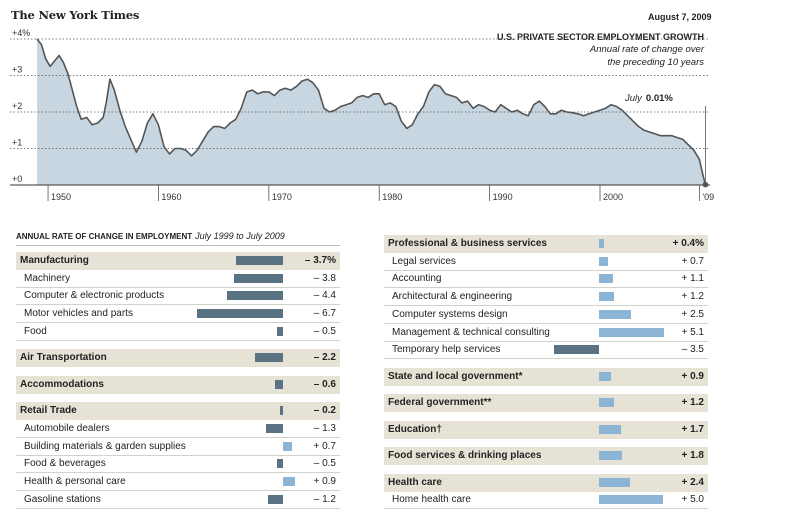 Image resolution: width=800 pixels, height=509 pixels. I want to click on x-tick-label: 1960, so click(171, 197).